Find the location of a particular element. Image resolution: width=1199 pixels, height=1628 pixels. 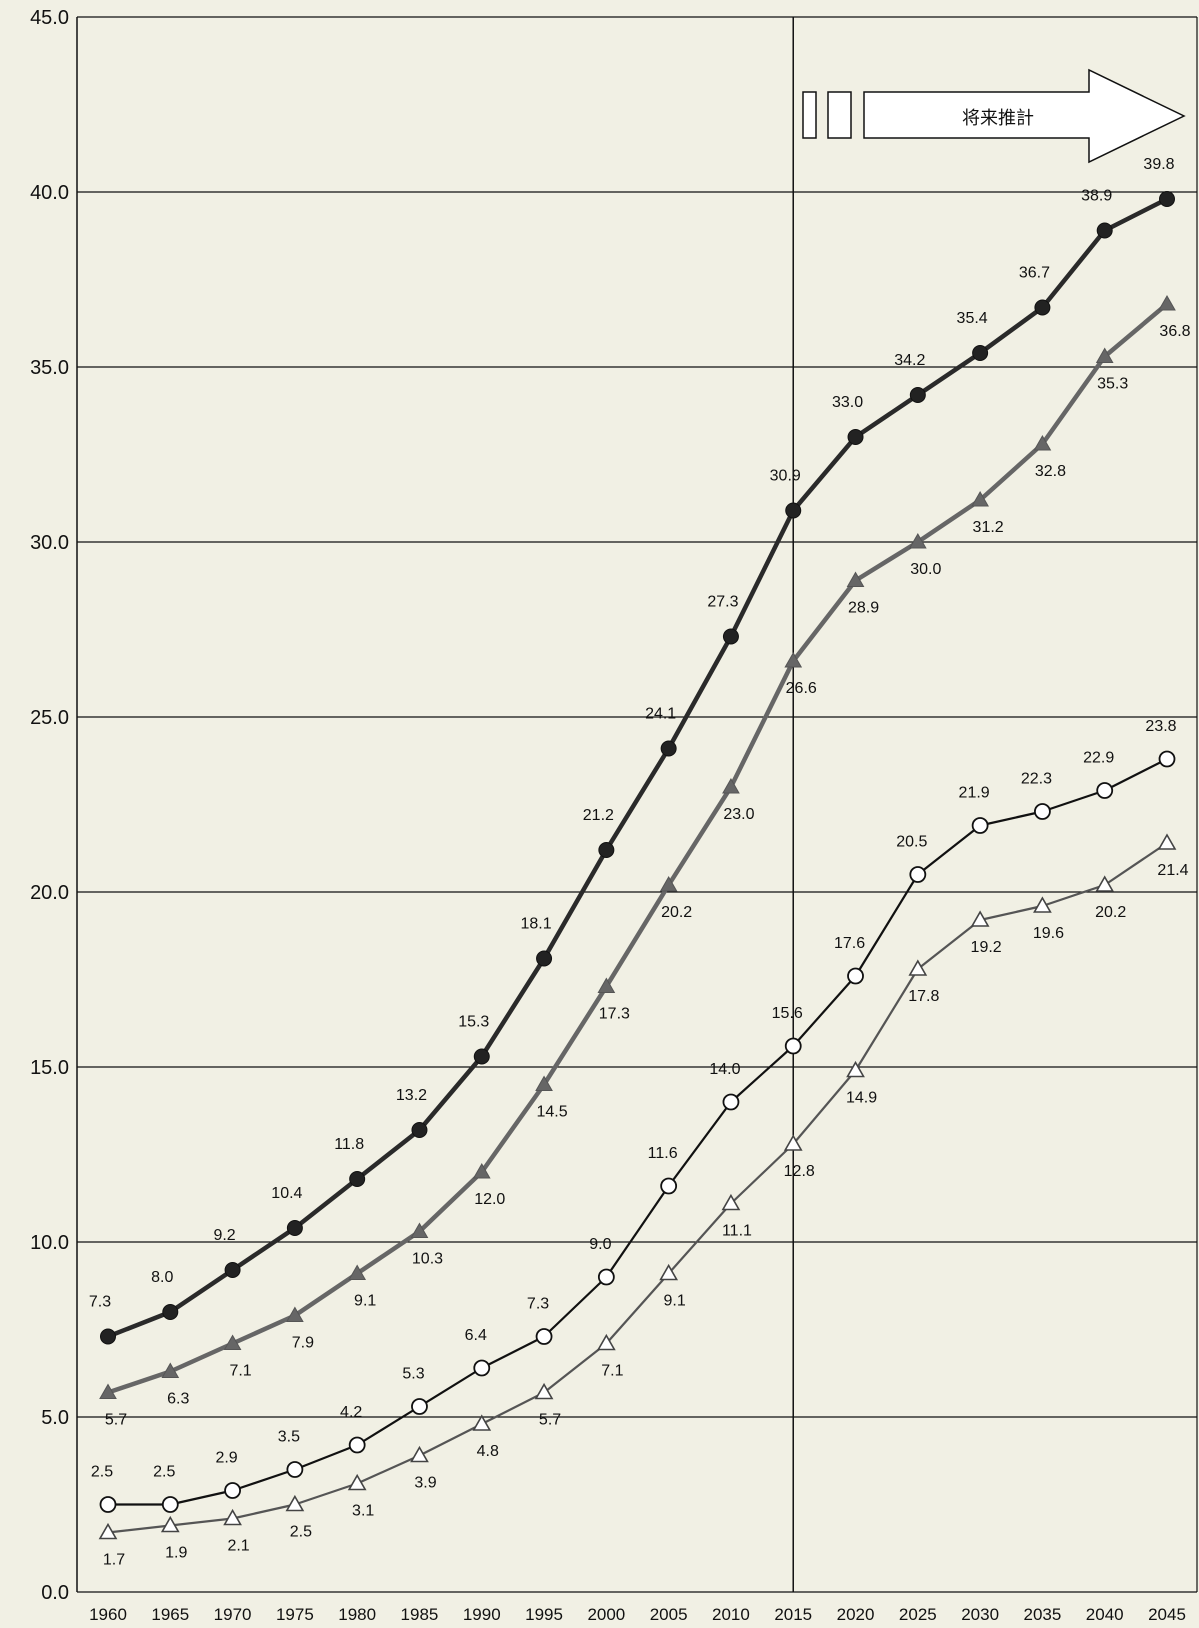

data-label: 7.9 is located at coordinates (303, 1343).